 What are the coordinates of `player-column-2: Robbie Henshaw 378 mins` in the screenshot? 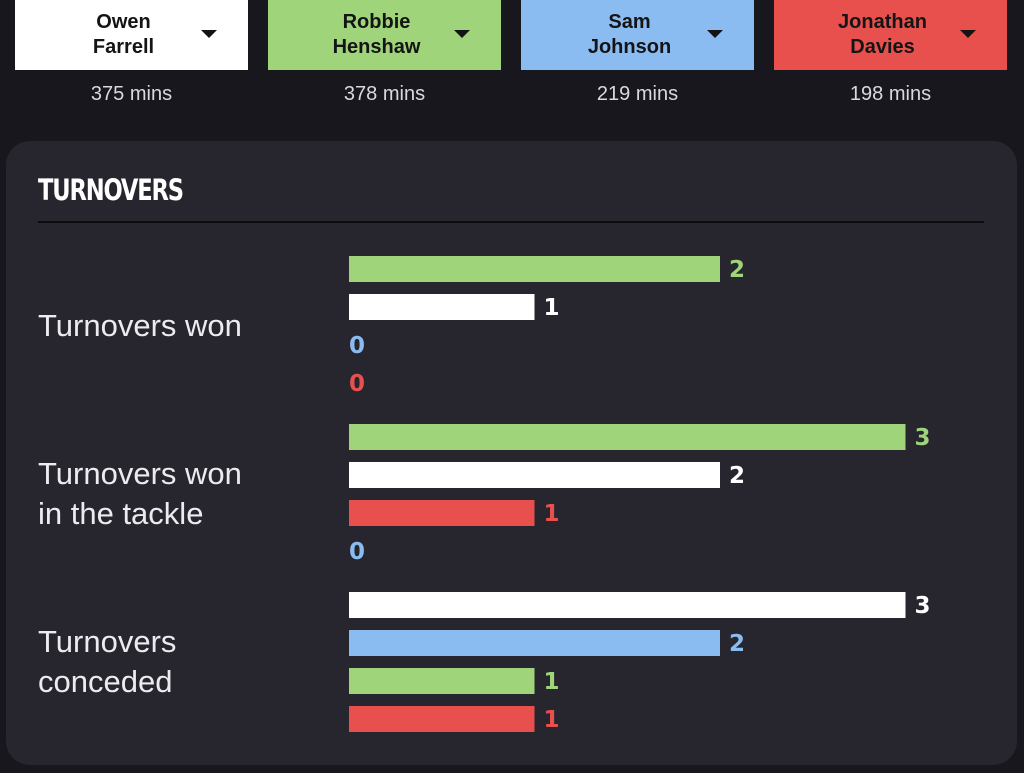 It's located at (384, 53).